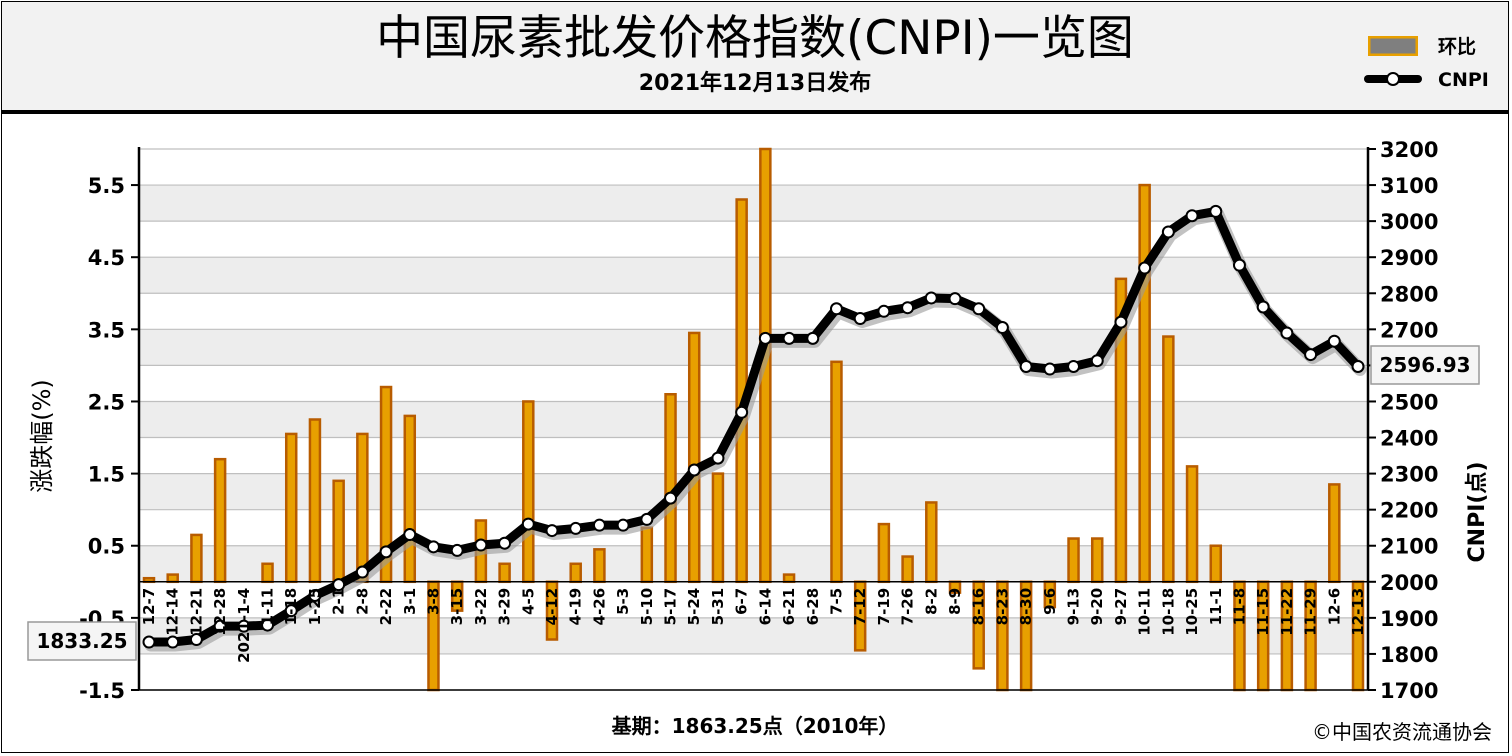 The width and height of the screenshot is (1512, 756). What do you see at coordinates (1409, 330) in the screenshot?
I see `right-tick-label: 2700` at bounding box center [1409, 330].